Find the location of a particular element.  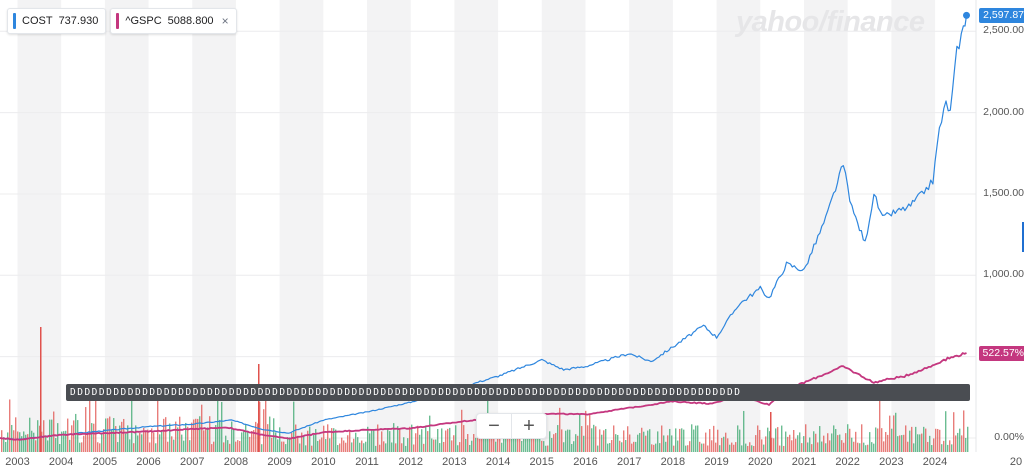

gspc-color-swatch is located at coordinates (118, 21).